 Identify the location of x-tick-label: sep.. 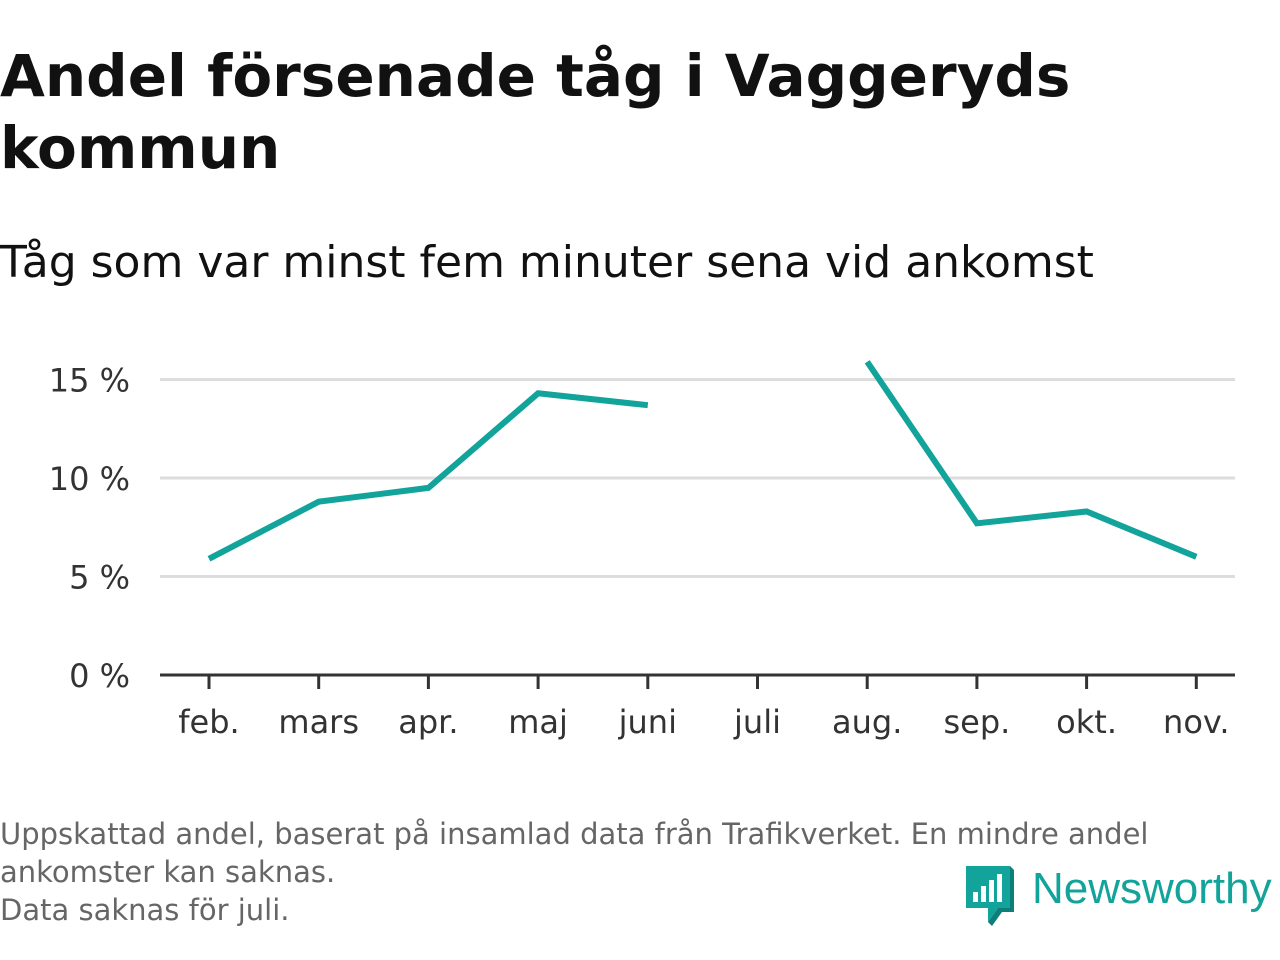
(976, 722).